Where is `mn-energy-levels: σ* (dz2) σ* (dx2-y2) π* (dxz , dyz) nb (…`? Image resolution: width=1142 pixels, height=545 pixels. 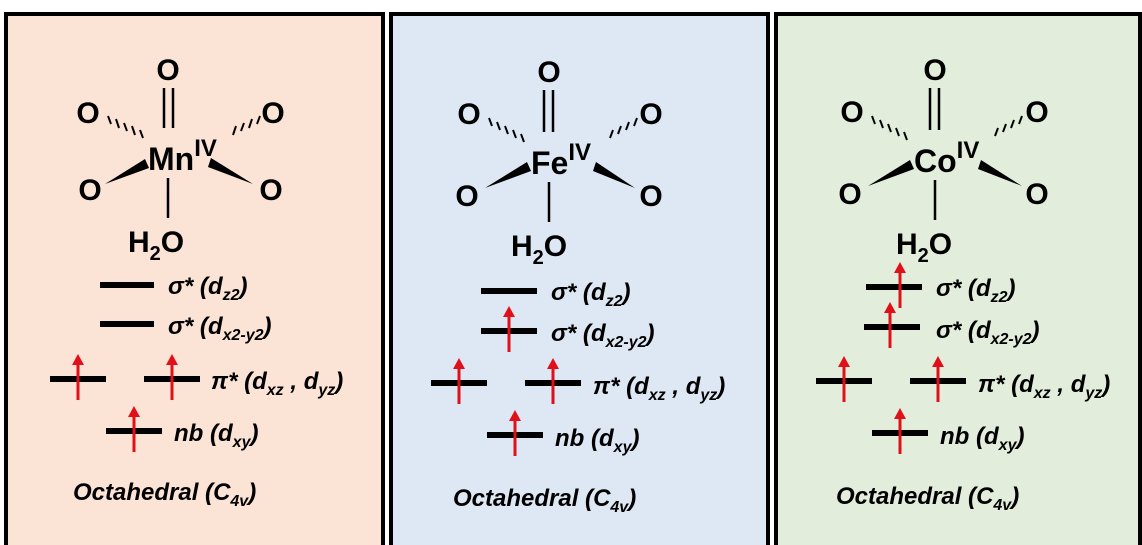 mn-energy-levels: σ* (dz2) σ* (dx2-y2) π* (dxz , dyz) nb (… is located at coordinates (196, 362).